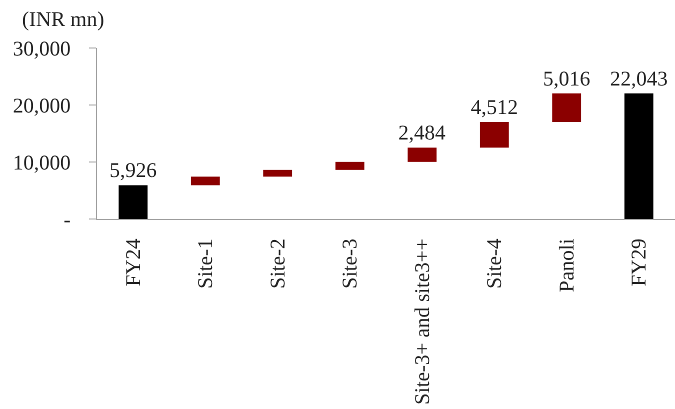 This screenshot has width=675, height=409. What do you see at coordinates (494, 106) in the screenshot?
I see `data-label: 4,512` at bounding box center [494, 106].